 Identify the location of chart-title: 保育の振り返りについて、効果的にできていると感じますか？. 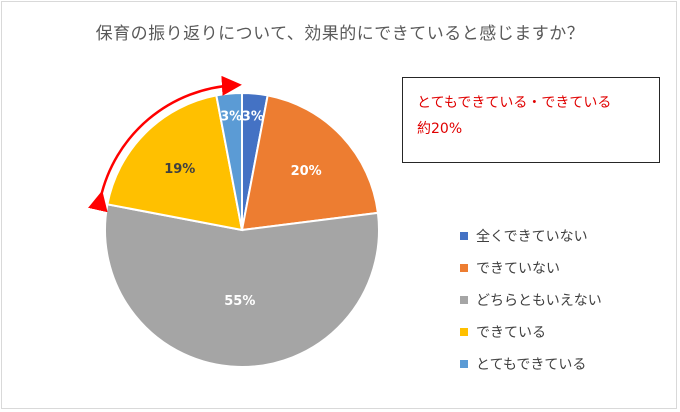
(340, 34).